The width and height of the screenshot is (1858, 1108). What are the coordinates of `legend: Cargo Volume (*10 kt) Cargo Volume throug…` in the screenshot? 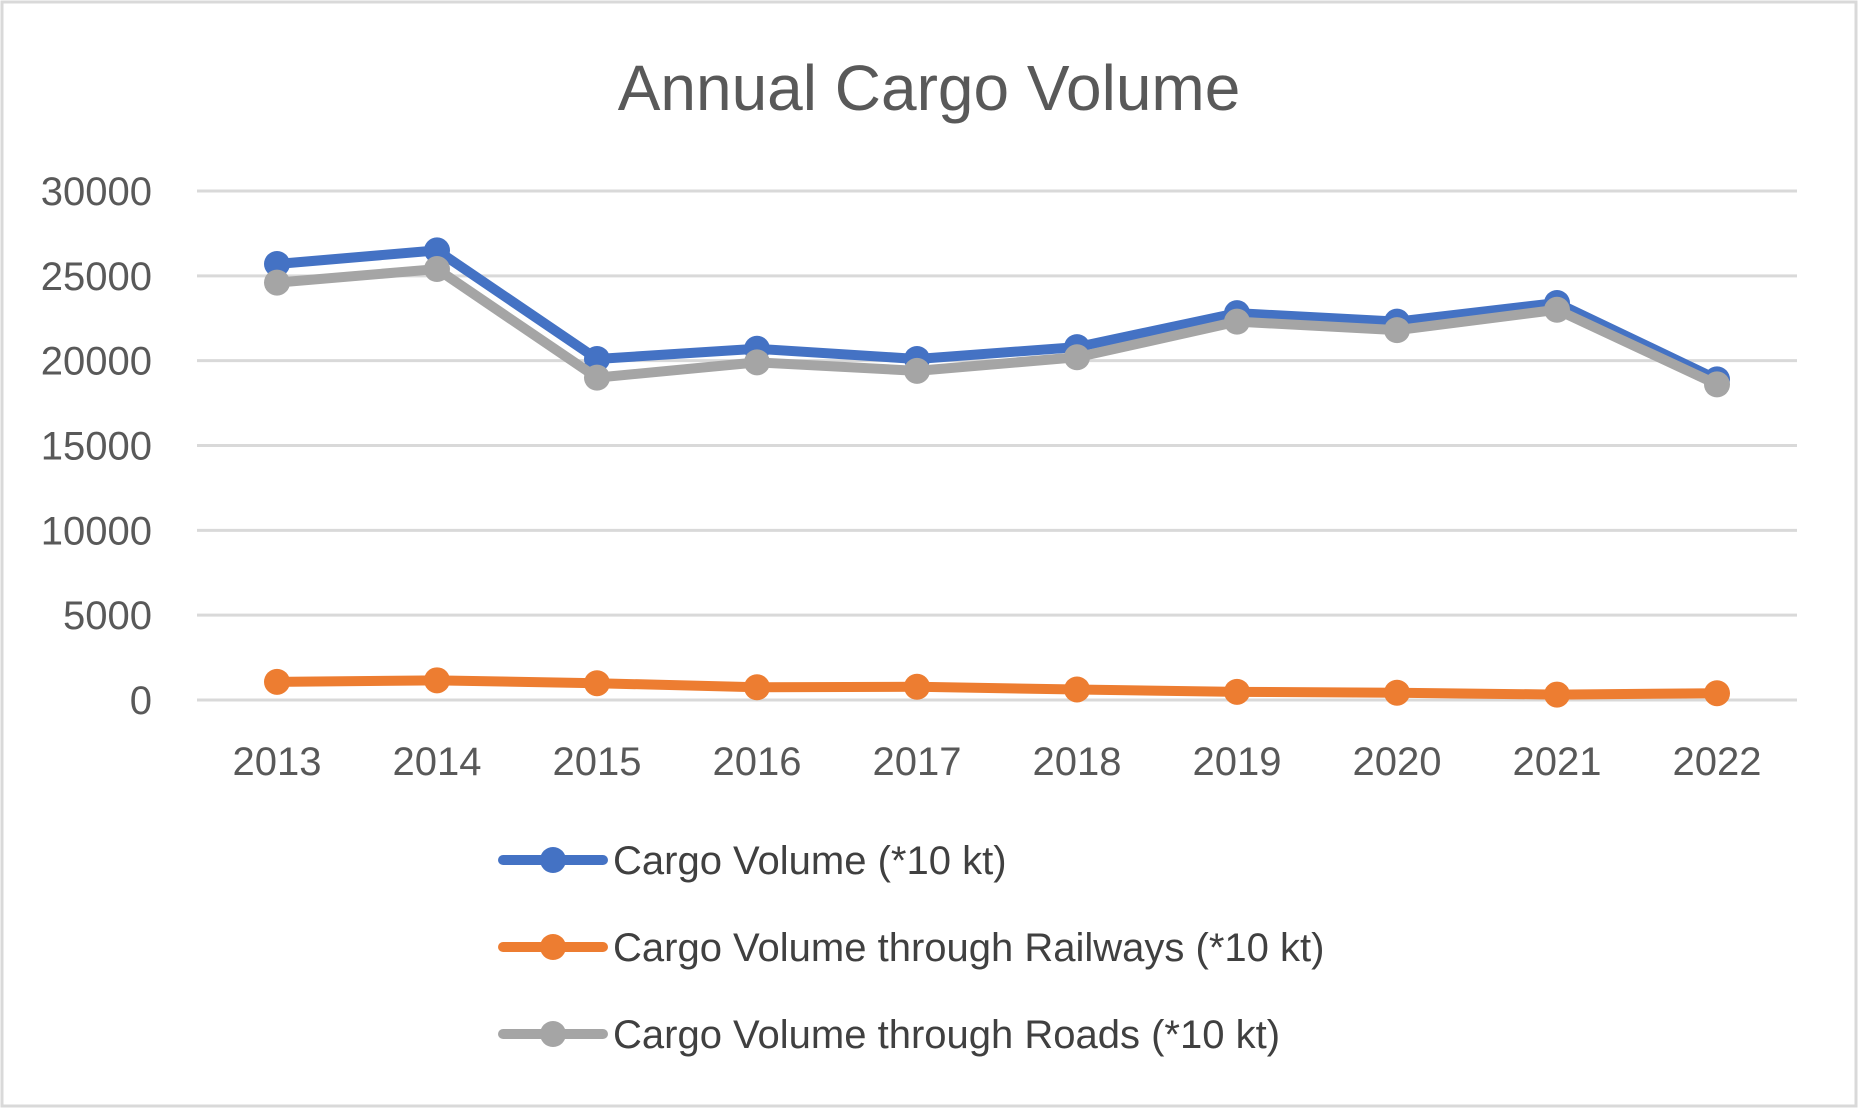 It's located at (911, 948).